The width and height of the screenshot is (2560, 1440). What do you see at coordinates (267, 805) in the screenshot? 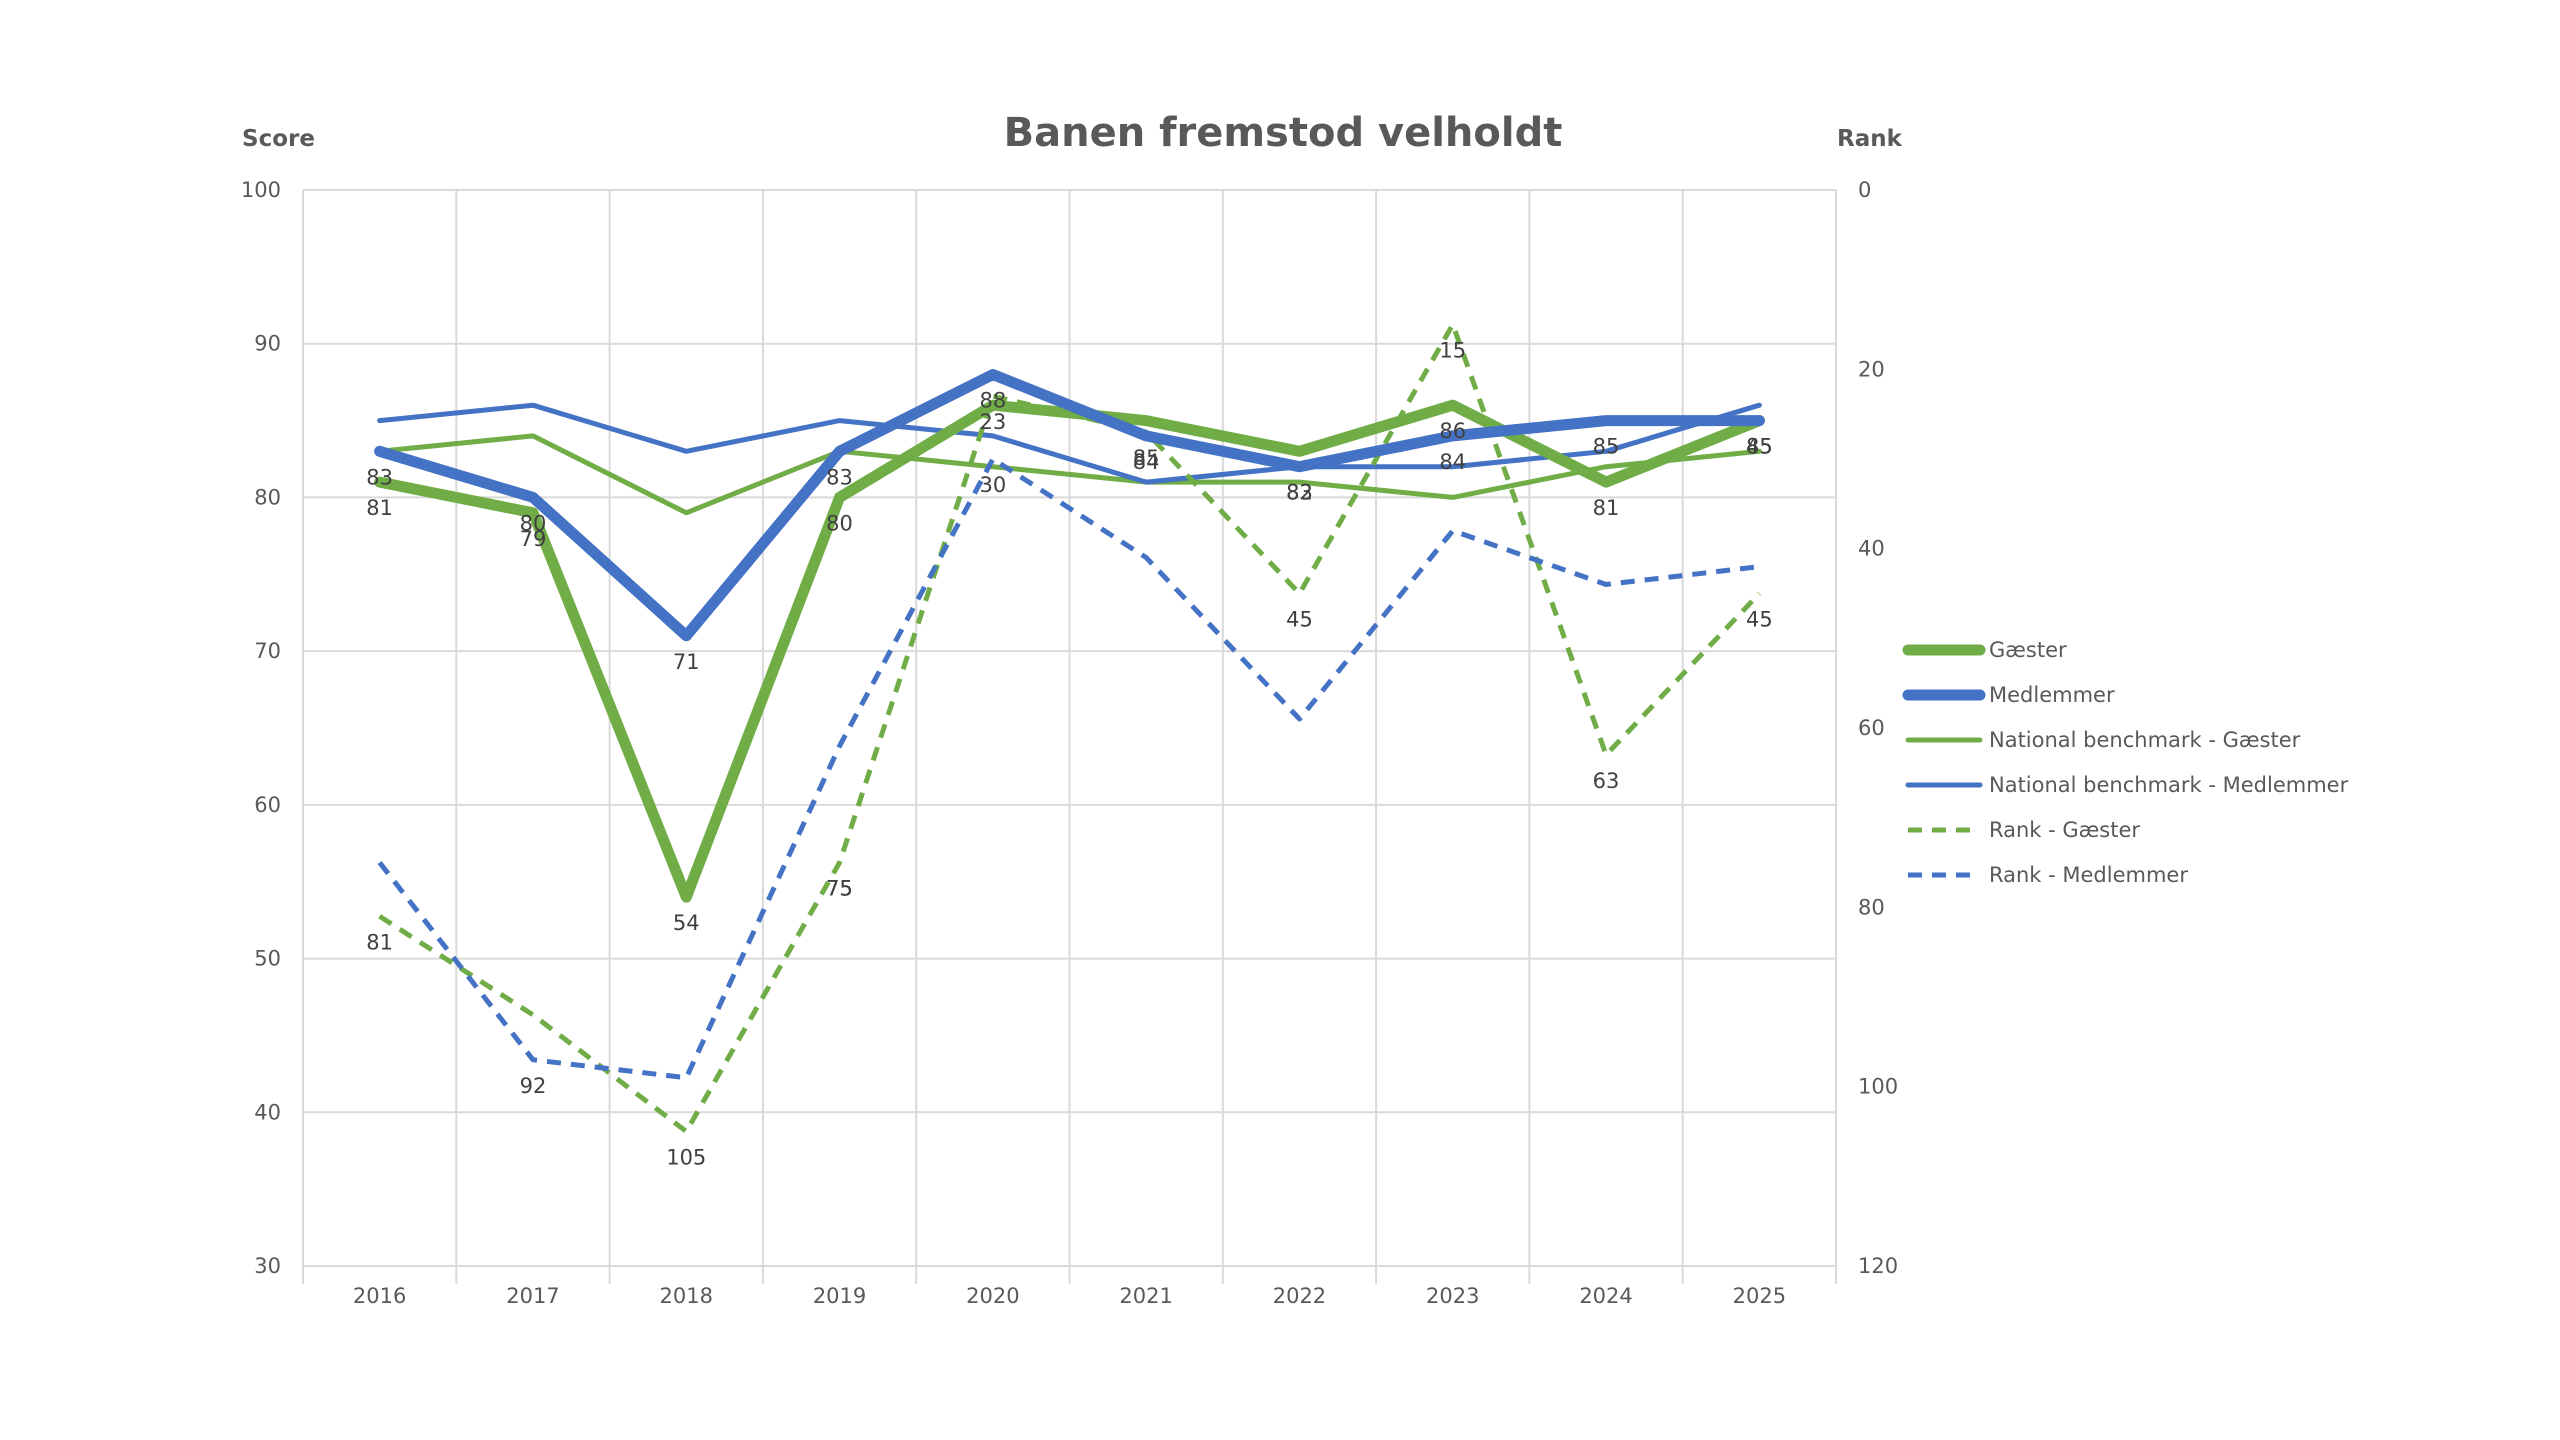
I see `y-tick-label: 60` at bounding box center [267, 805].